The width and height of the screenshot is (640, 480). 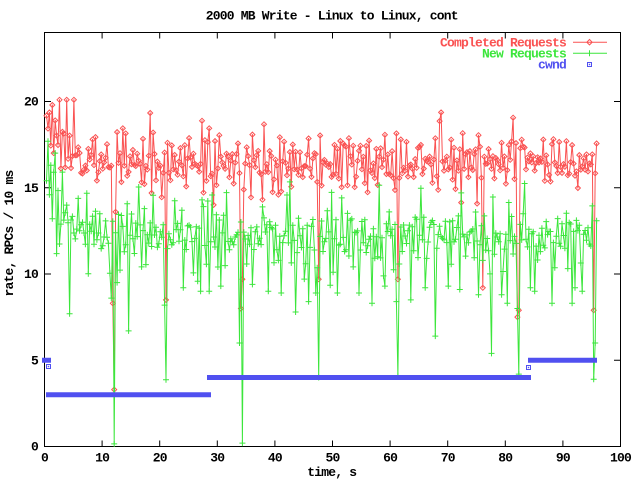 I want to click on svg-text: 70, so click(x=448, y=458).